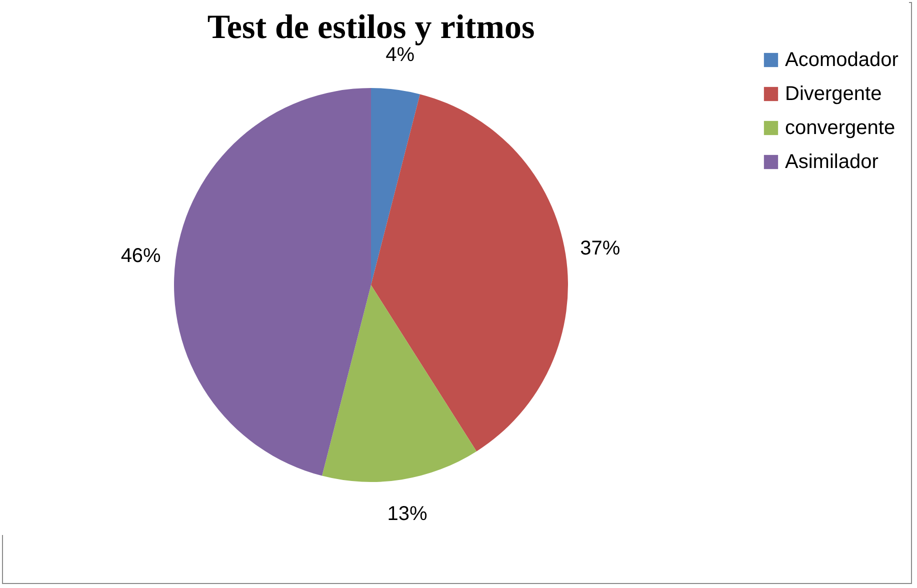 Image resolution: width=917 pixels, height=588 pixels. Describe the element at coordinates (840, 128) in the screenshot. I see `legend-label: convergente` at that location.